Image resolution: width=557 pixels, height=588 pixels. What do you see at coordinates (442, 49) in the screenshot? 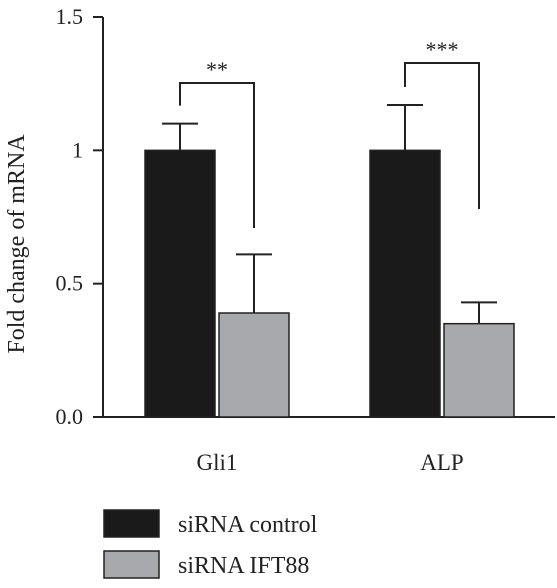
I see `significance-label: ***` at bounding box center [442, 49].